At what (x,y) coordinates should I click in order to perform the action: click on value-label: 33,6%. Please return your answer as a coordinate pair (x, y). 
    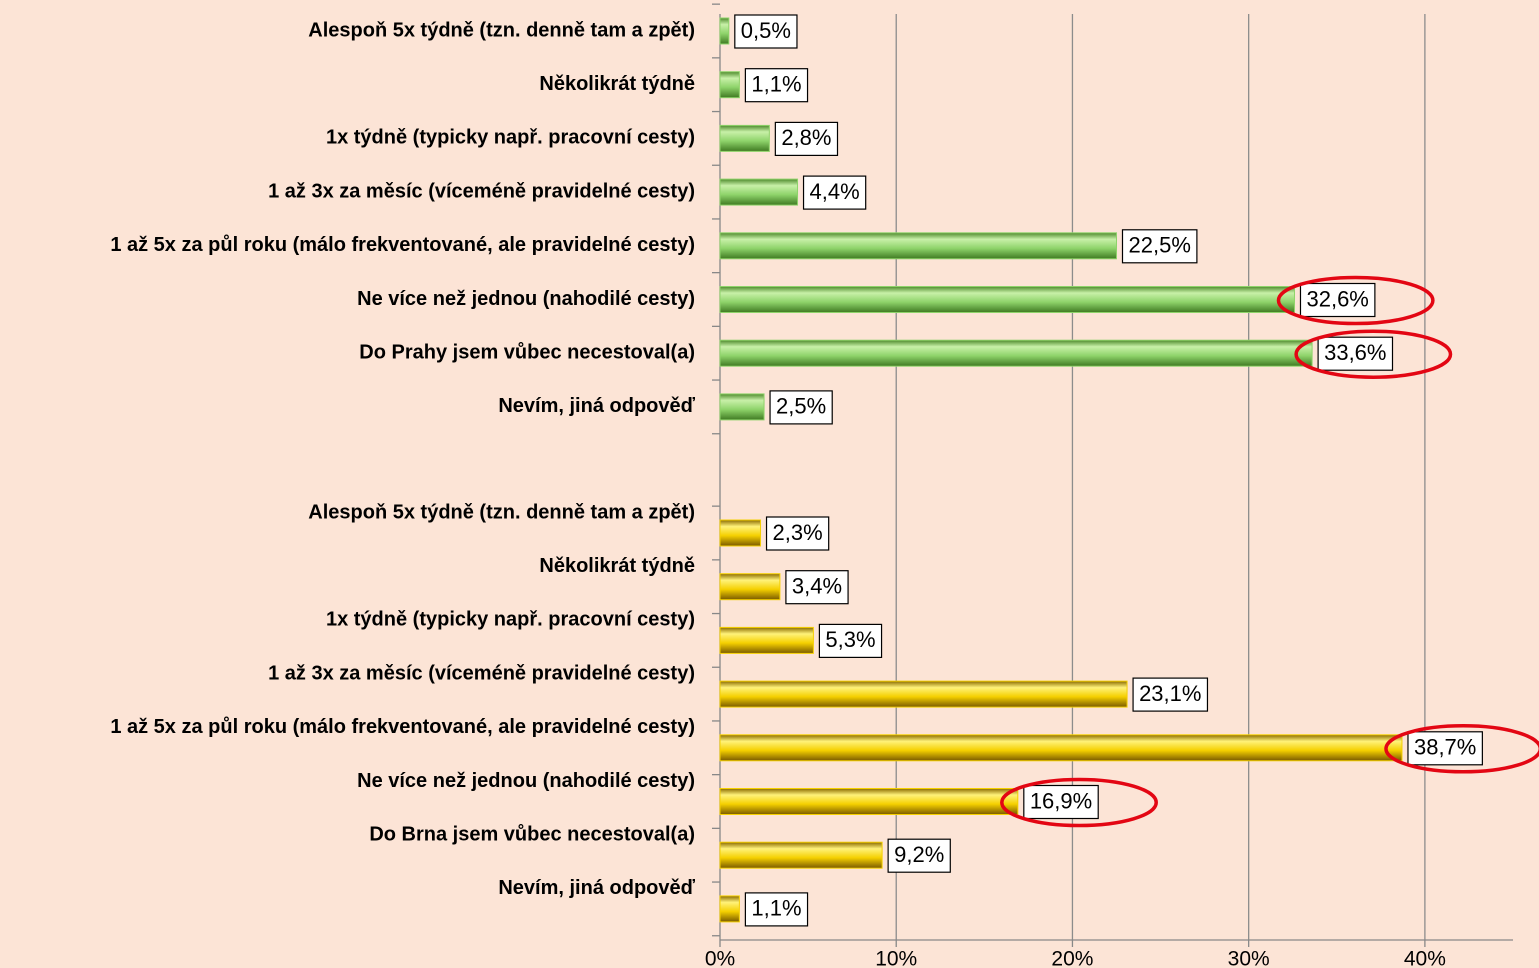
    Looking at the image, I should click on (1355, 352).